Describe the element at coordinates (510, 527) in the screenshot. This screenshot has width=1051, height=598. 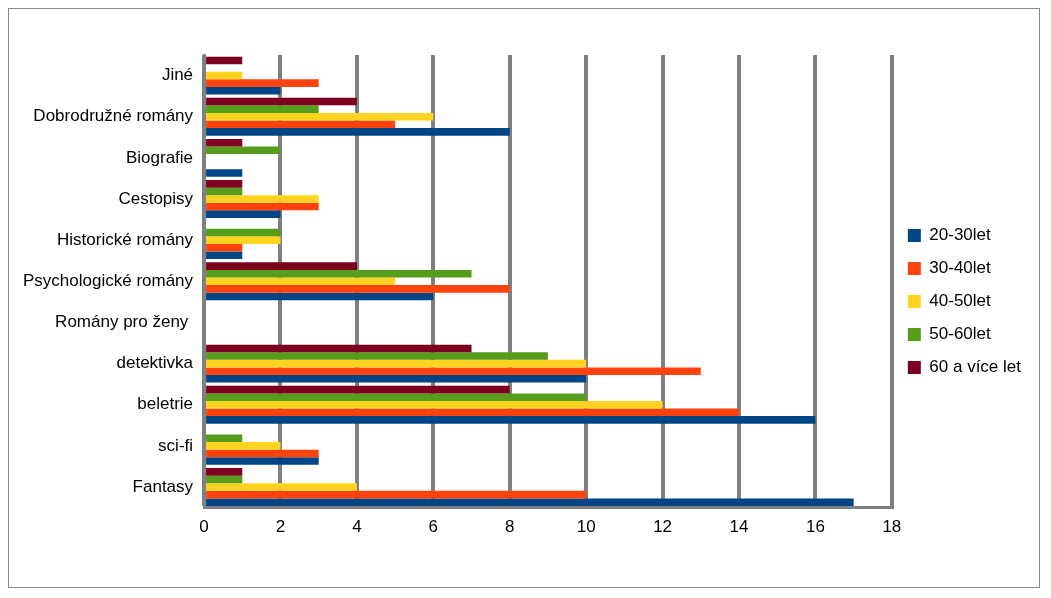
I see `x-tick-label: 8` at that location.